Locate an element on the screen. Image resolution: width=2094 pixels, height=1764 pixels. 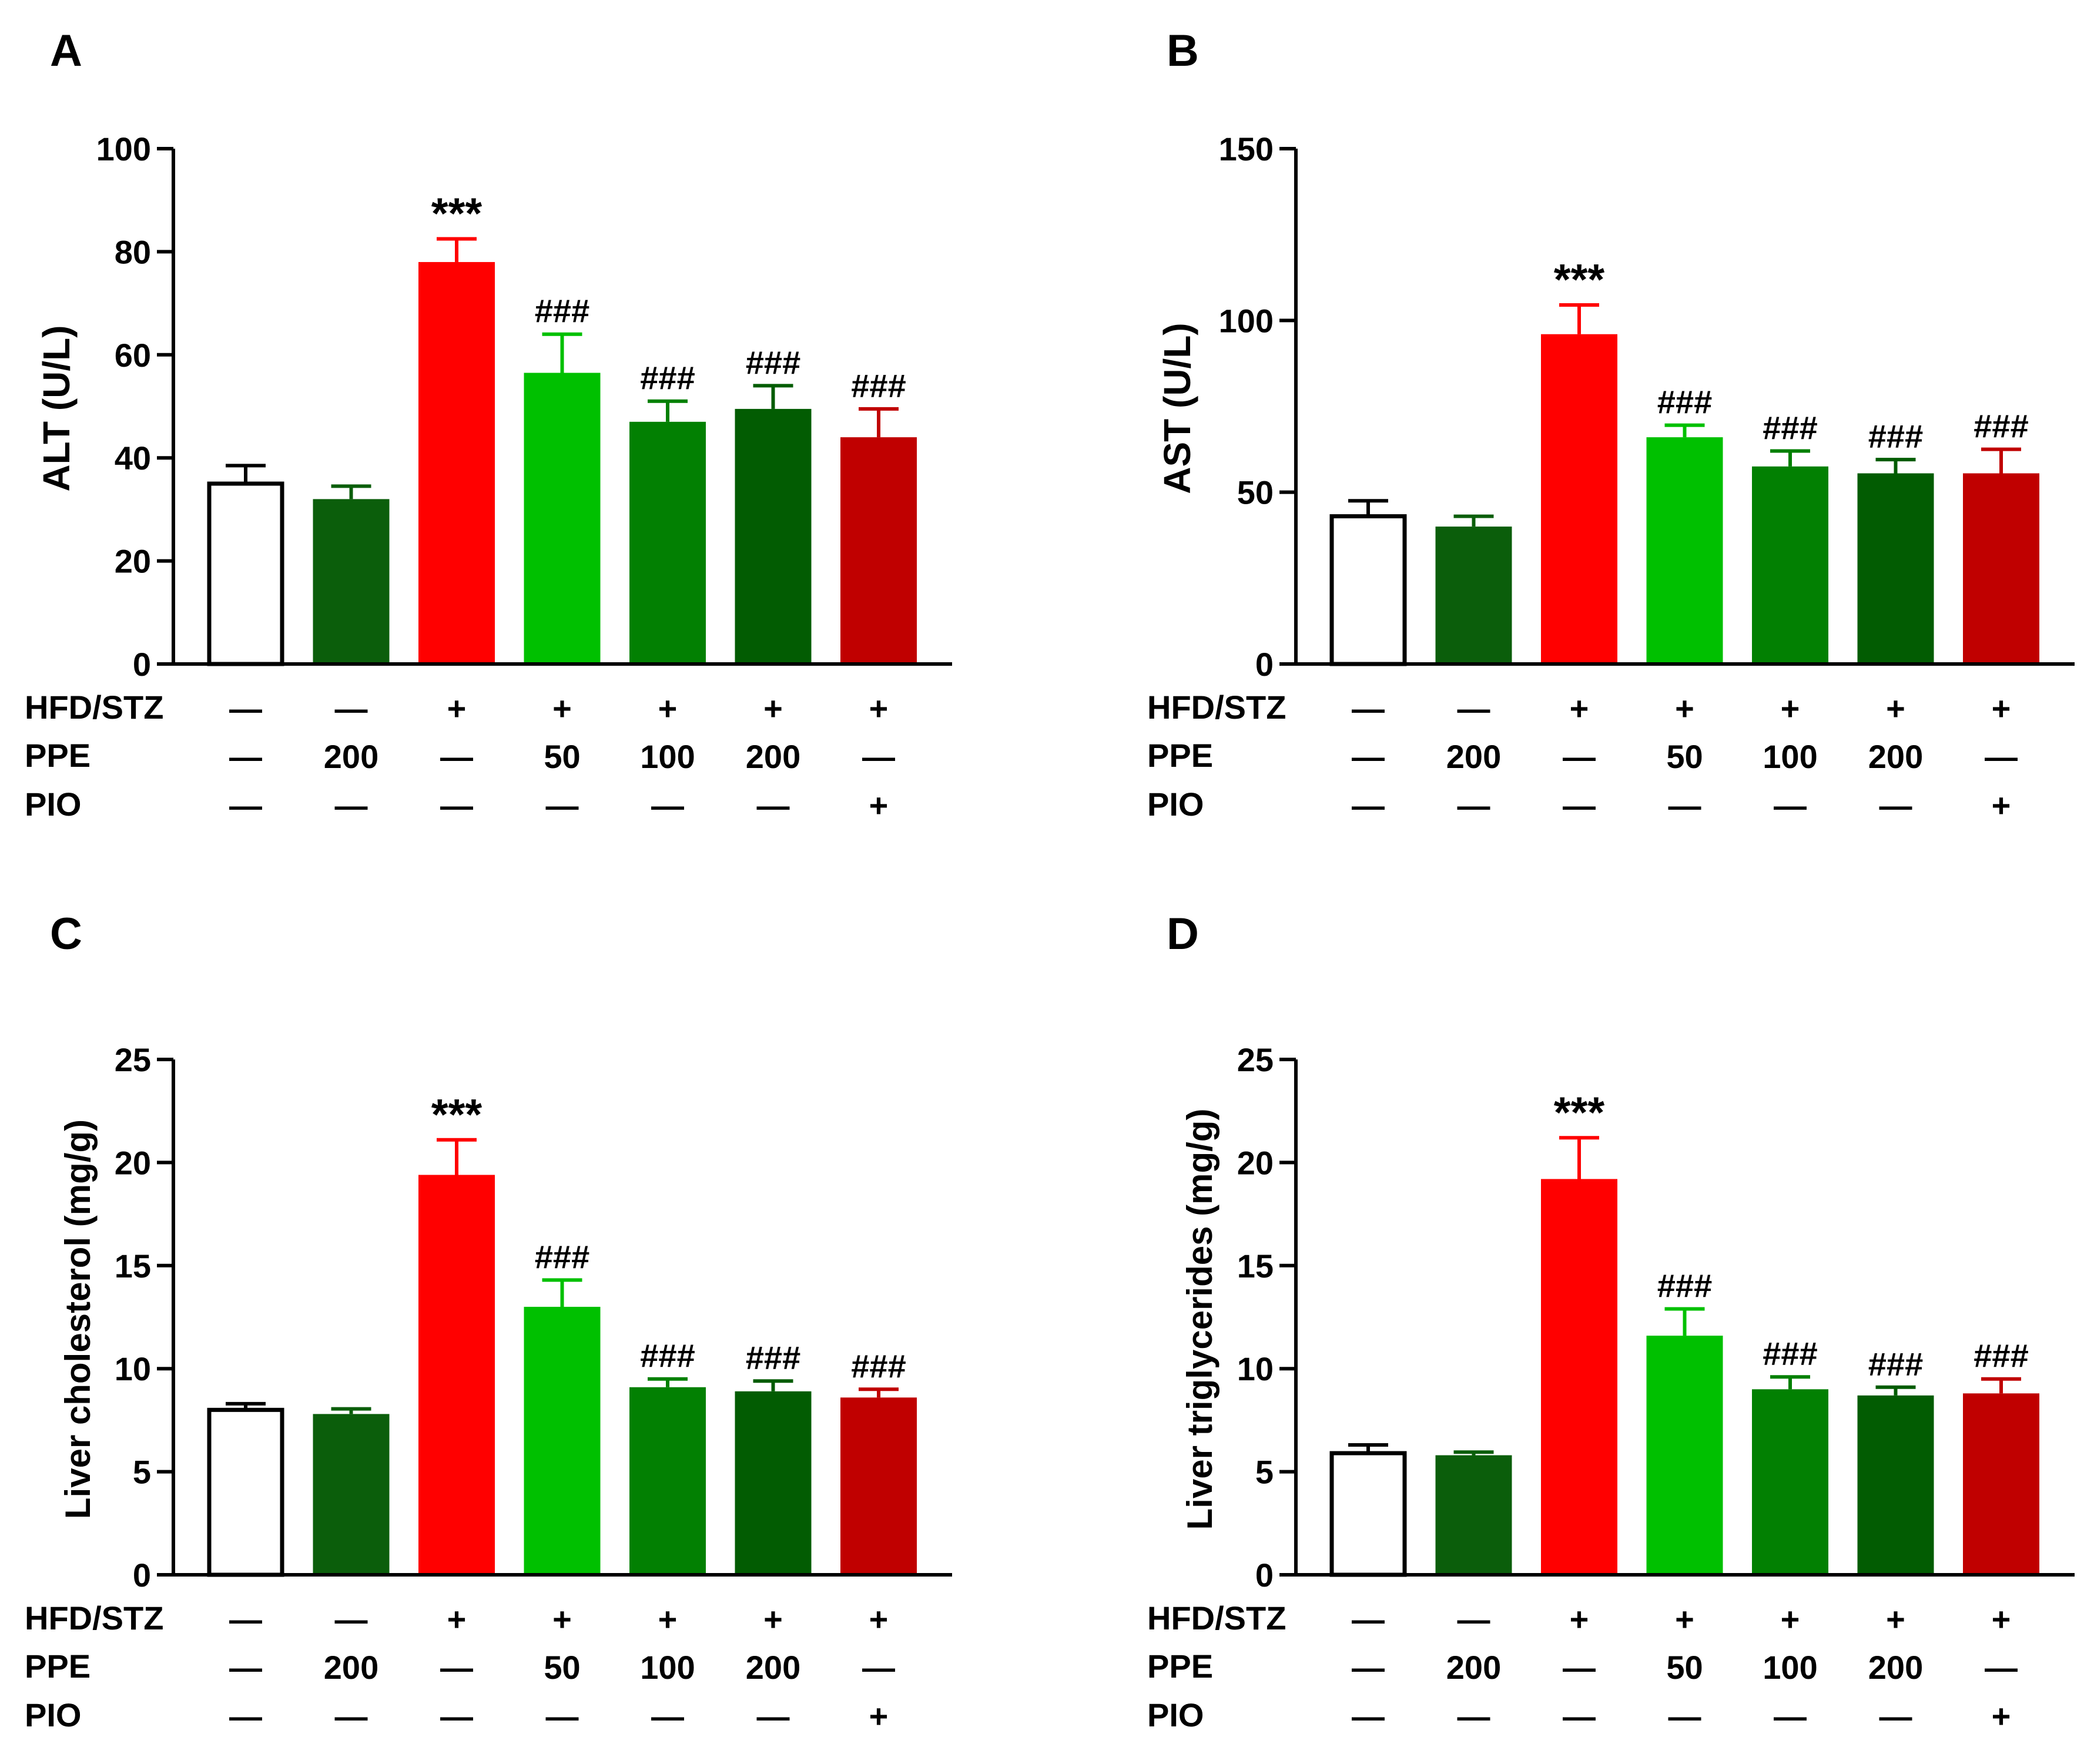
y-tick-label: 60 is located at coordinates (133, 355).